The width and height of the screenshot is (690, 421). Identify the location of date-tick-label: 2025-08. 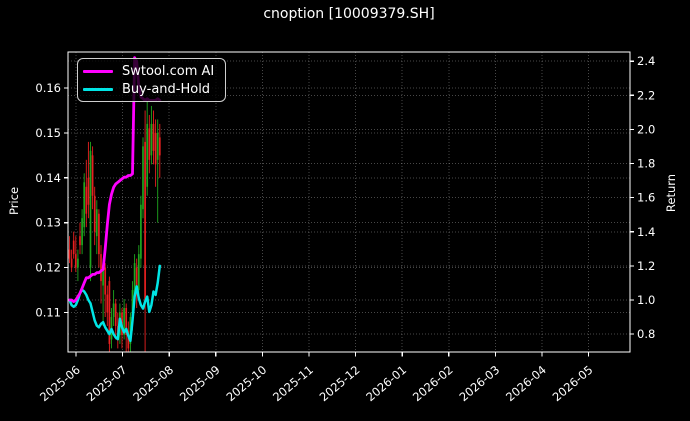
(153, 384).